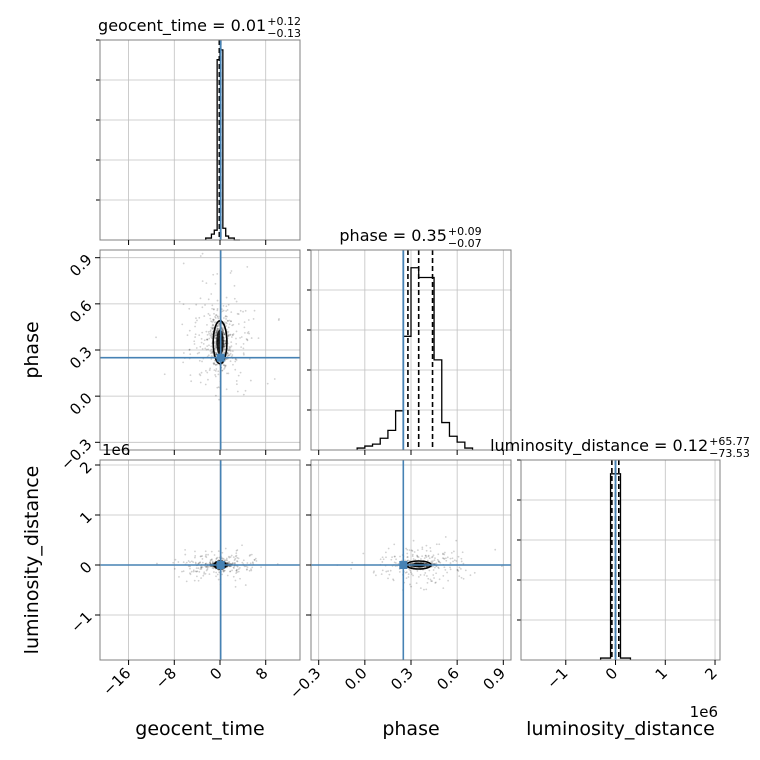  What do you see at coordinates (599, 446) in the screenshot?
I see `title-main: luminosity_distance = 0.12` at bounding box center [599, 446].